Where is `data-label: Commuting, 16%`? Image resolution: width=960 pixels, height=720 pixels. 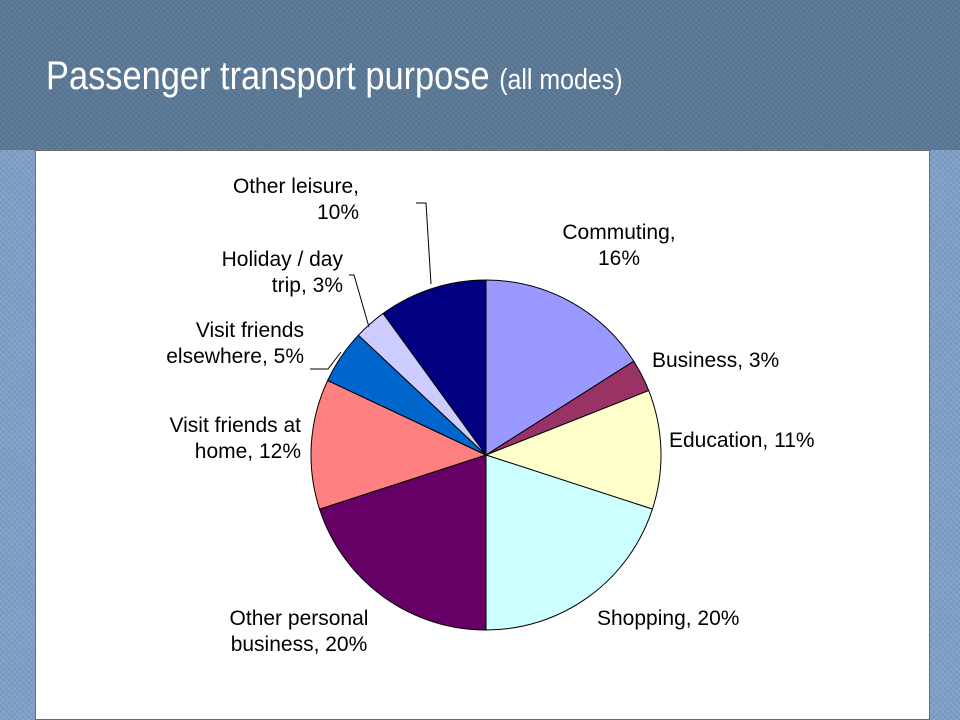 data-label: Commuting, 16% is located at coordinates (618, 245).